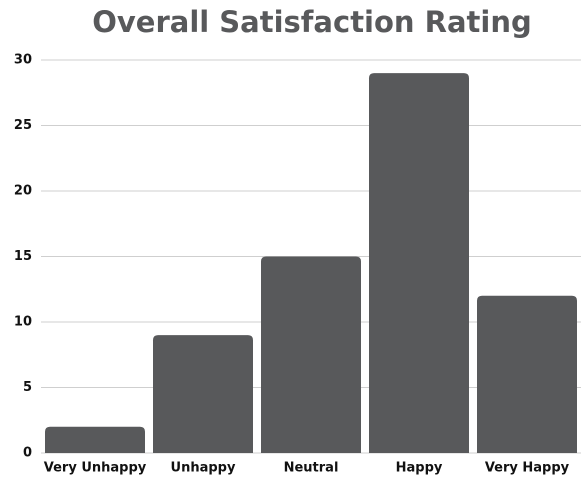  What do you see at coordinates (312, 22) in the screenshot?
I see `chart-title: Overall Satisfaction Rating` at bounding box center [312, 22].